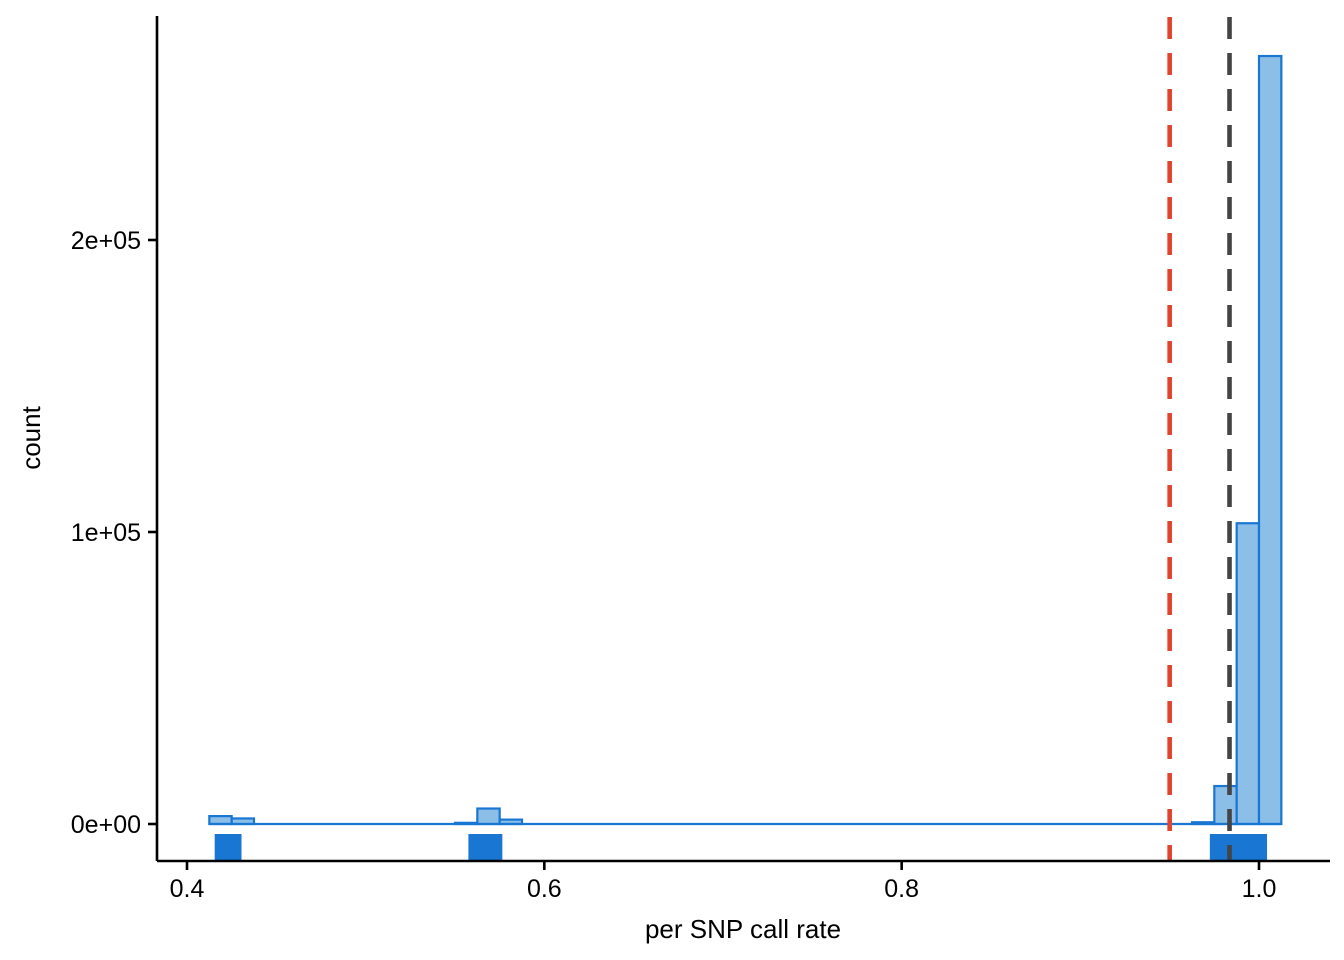 The image size is (1344, 960). What do you see at coordinates (743, 929) in the screenshot?
I see `x-axis-title: per SNP call rate` at bounding box center [743, 929].